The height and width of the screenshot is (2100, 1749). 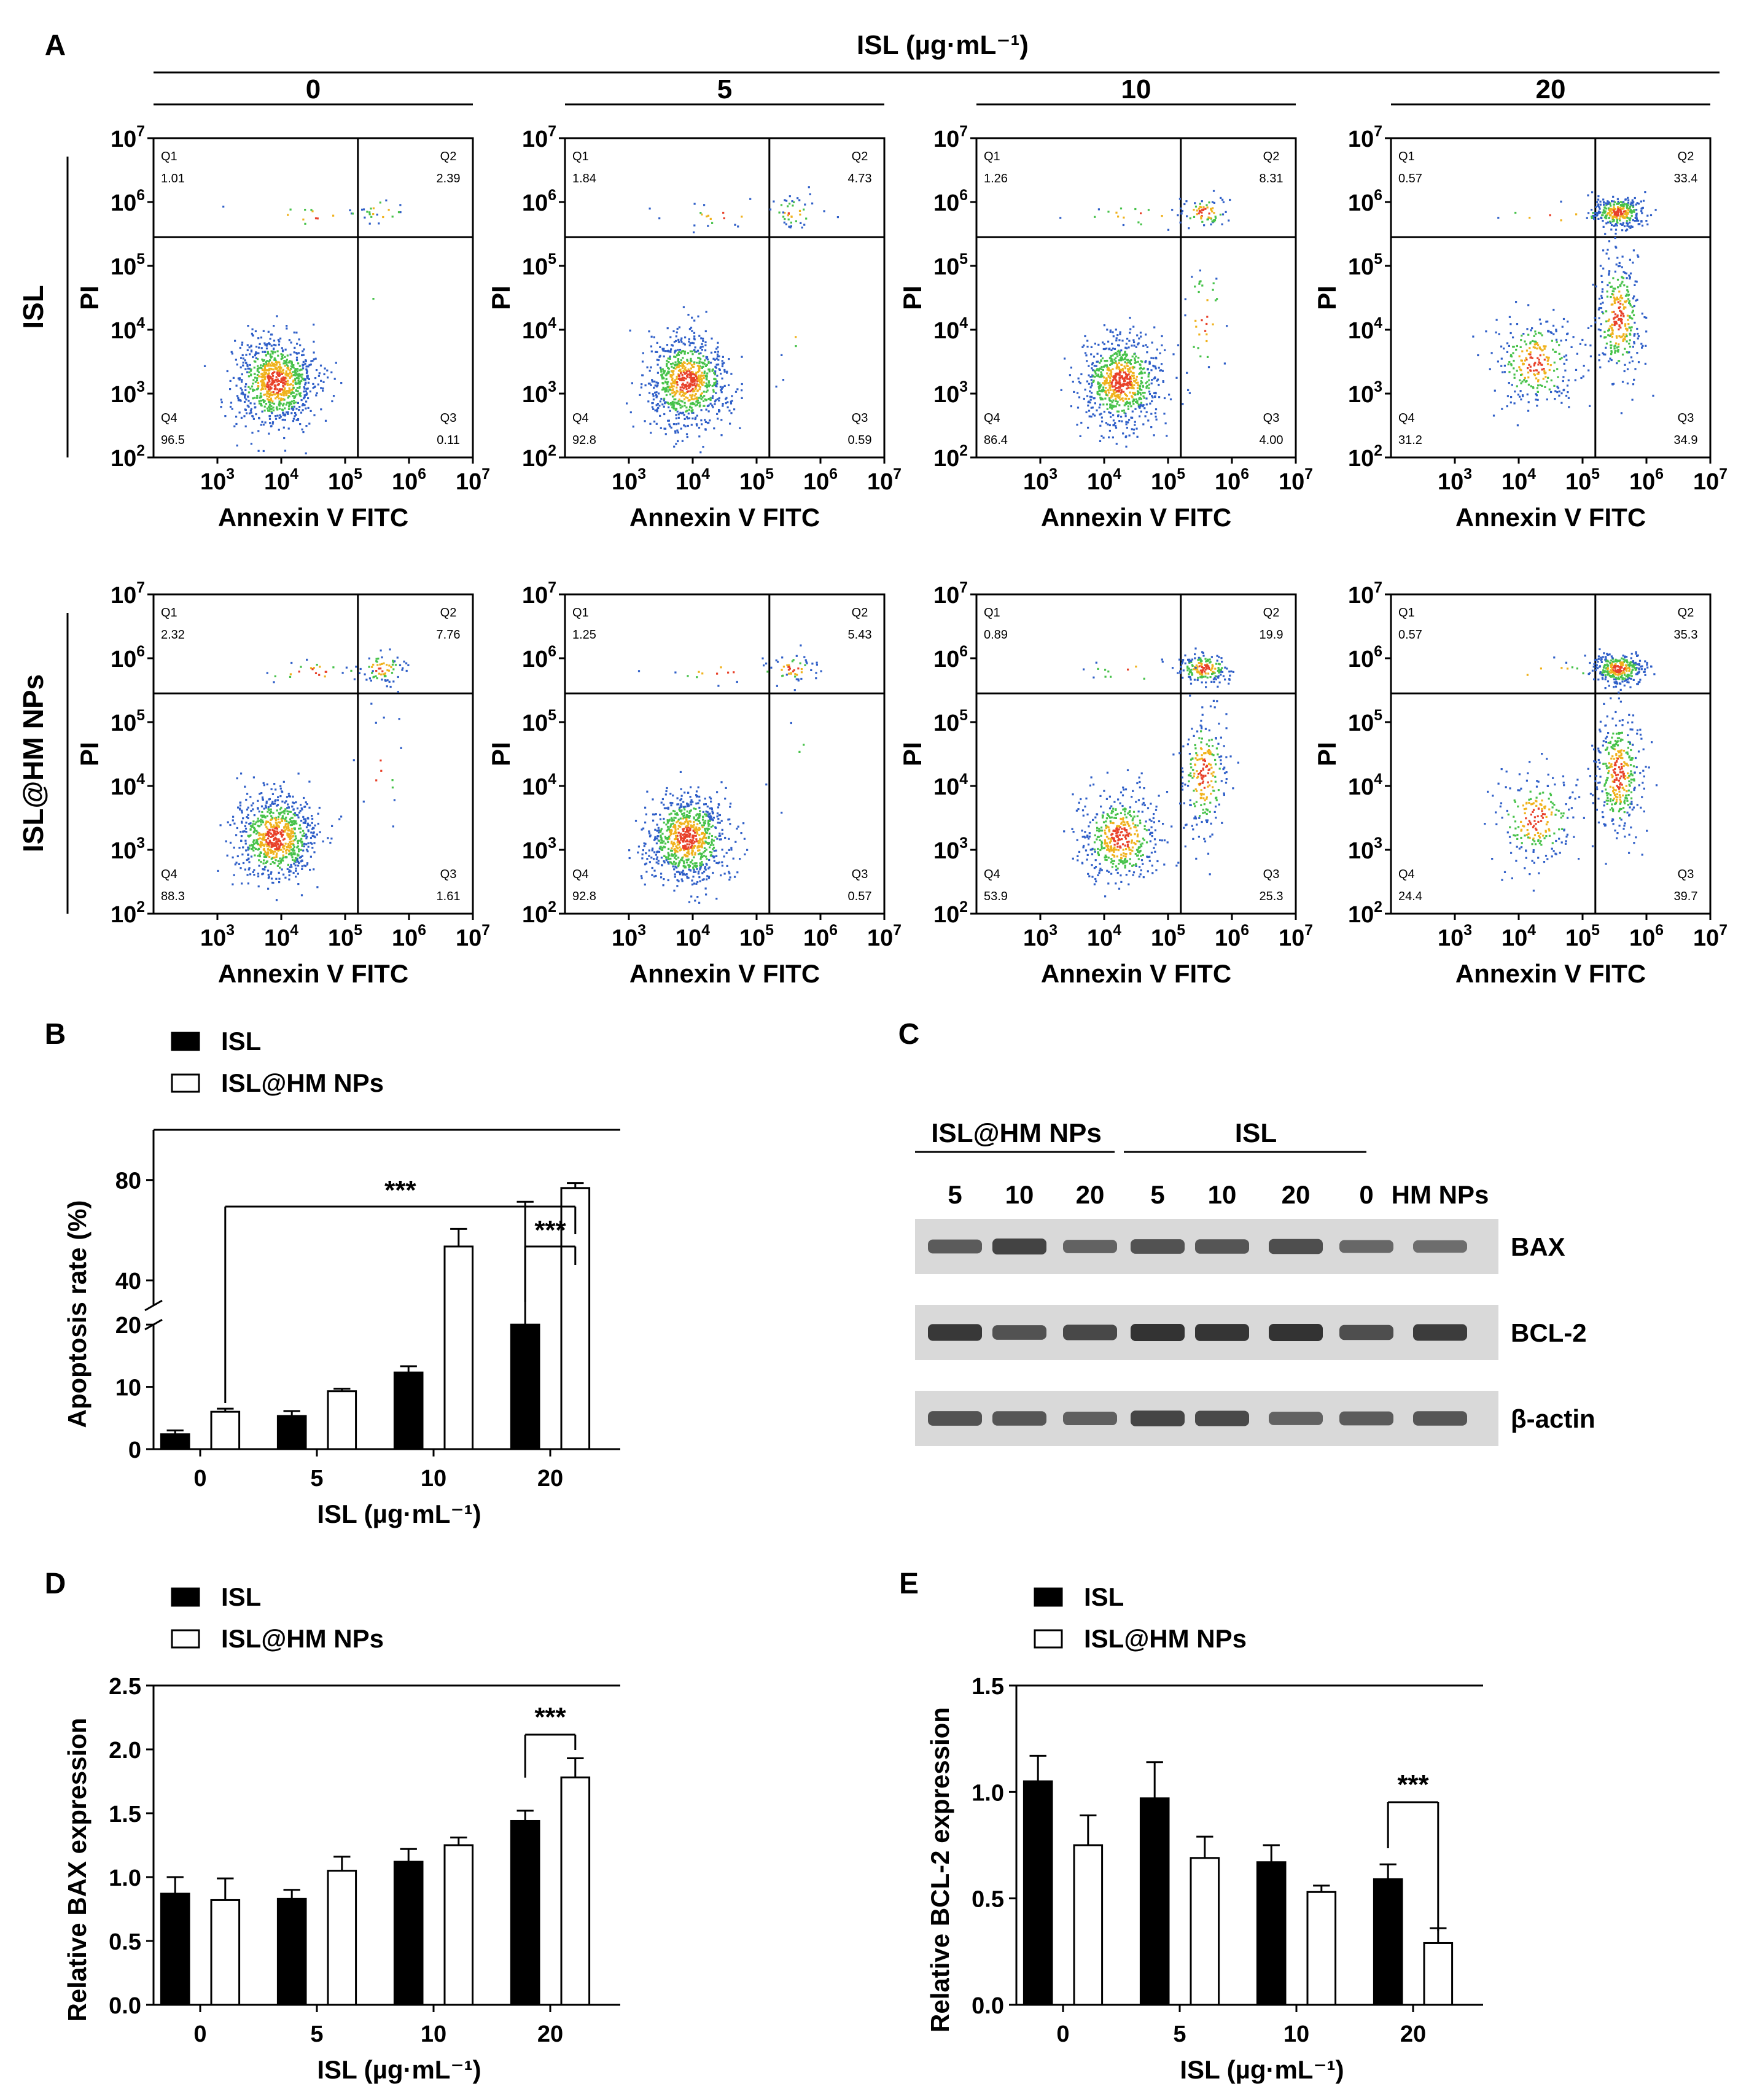 What do you see at coordinates (169, 156) in the screenshot?
I see `q1-name: Q1` at bounding box center [169, 156].